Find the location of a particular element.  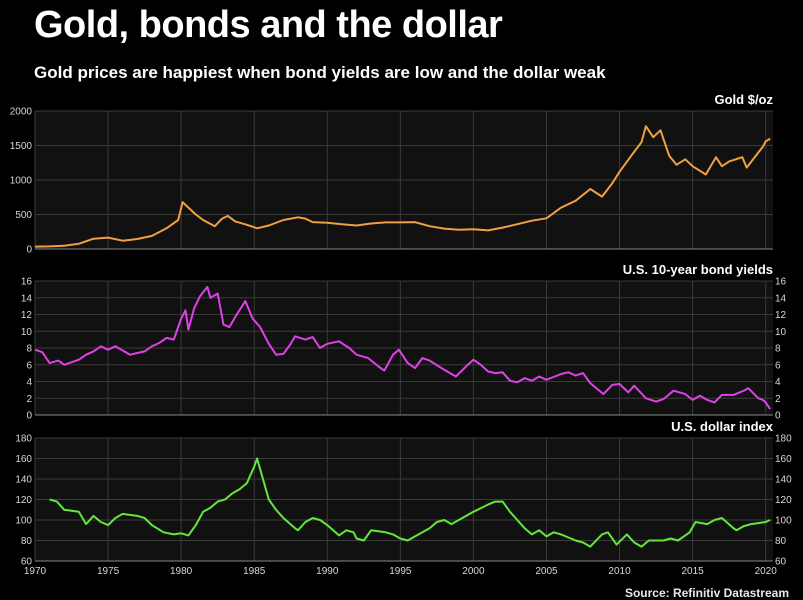

chart-title: Gold, bonds and the dollar is located at coordinates (268, 25).